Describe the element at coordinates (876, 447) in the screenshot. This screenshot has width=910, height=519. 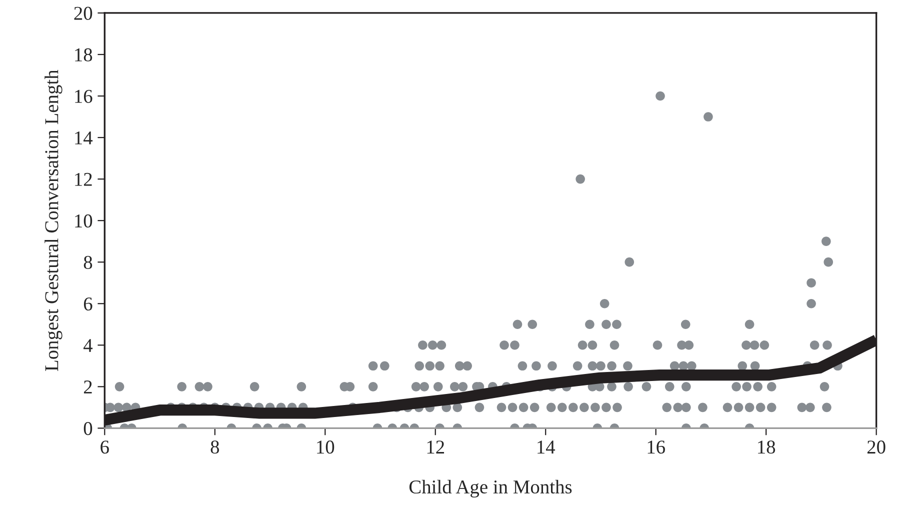
I see `x-tick-label: 20` at that location.